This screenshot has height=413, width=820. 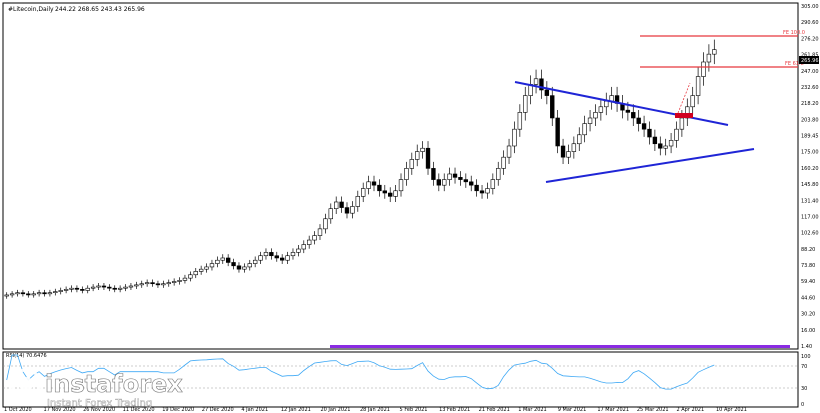 What do you see at coordinates (810, 217) in the screenshot?
I see `price-tick-label: 117.00` at bounding box center [810, 217].